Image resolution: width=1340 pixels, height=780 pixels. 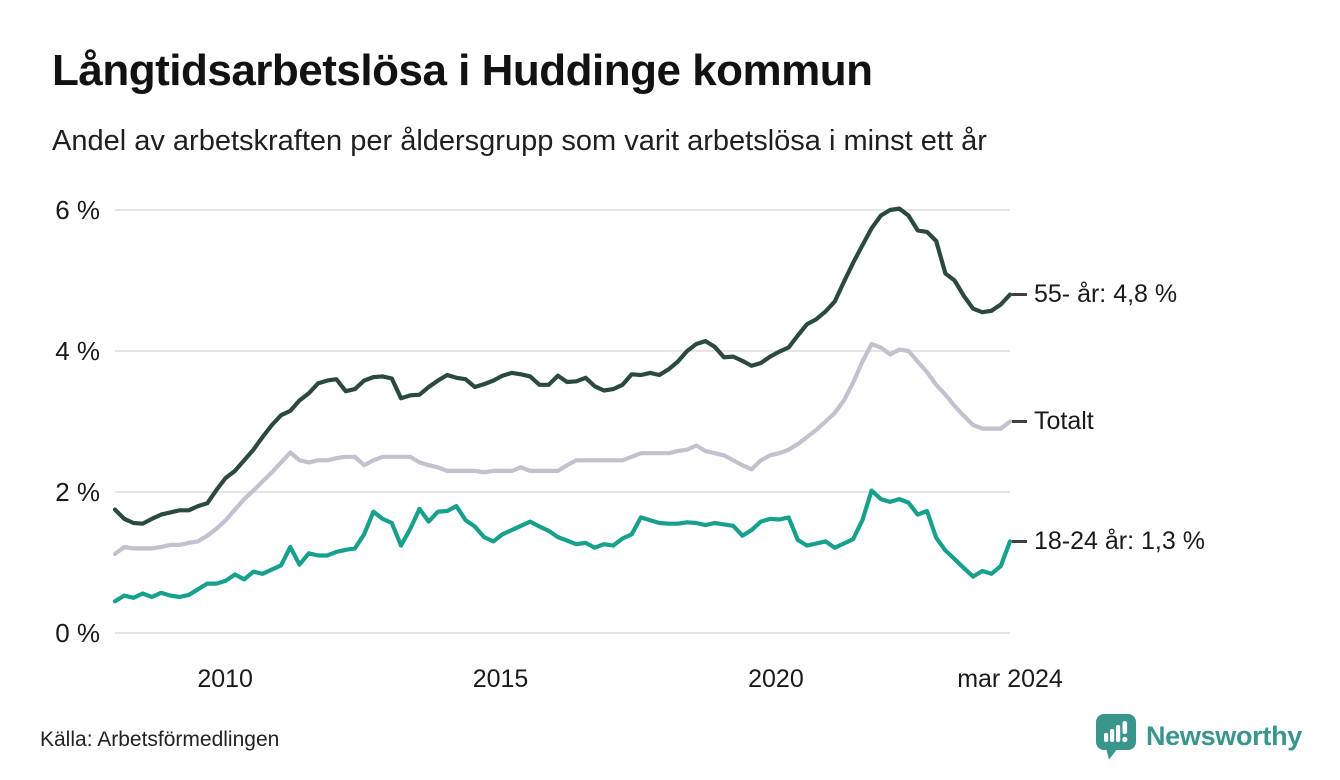 What do you see at coordinates (1064, 421) in the screenshot?
I see `legend-label-totalt: Totalt` at bounding box center [1064, 421].